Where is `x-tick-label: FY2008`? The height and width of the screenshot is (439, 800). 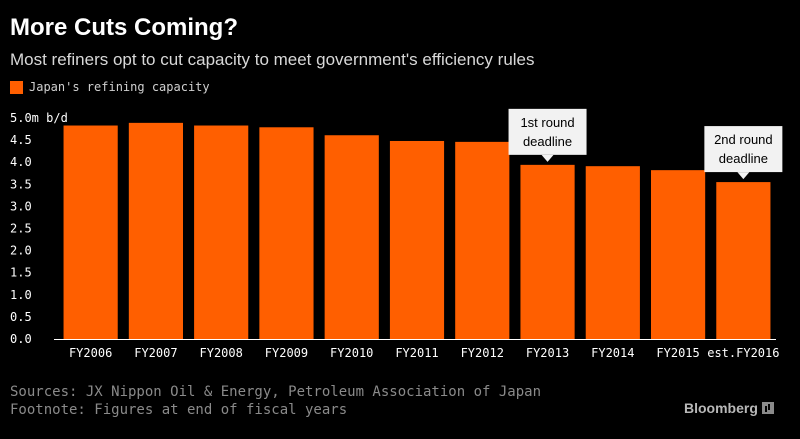 x-tick-label: FY2008 is located at coordinates (221, 353).